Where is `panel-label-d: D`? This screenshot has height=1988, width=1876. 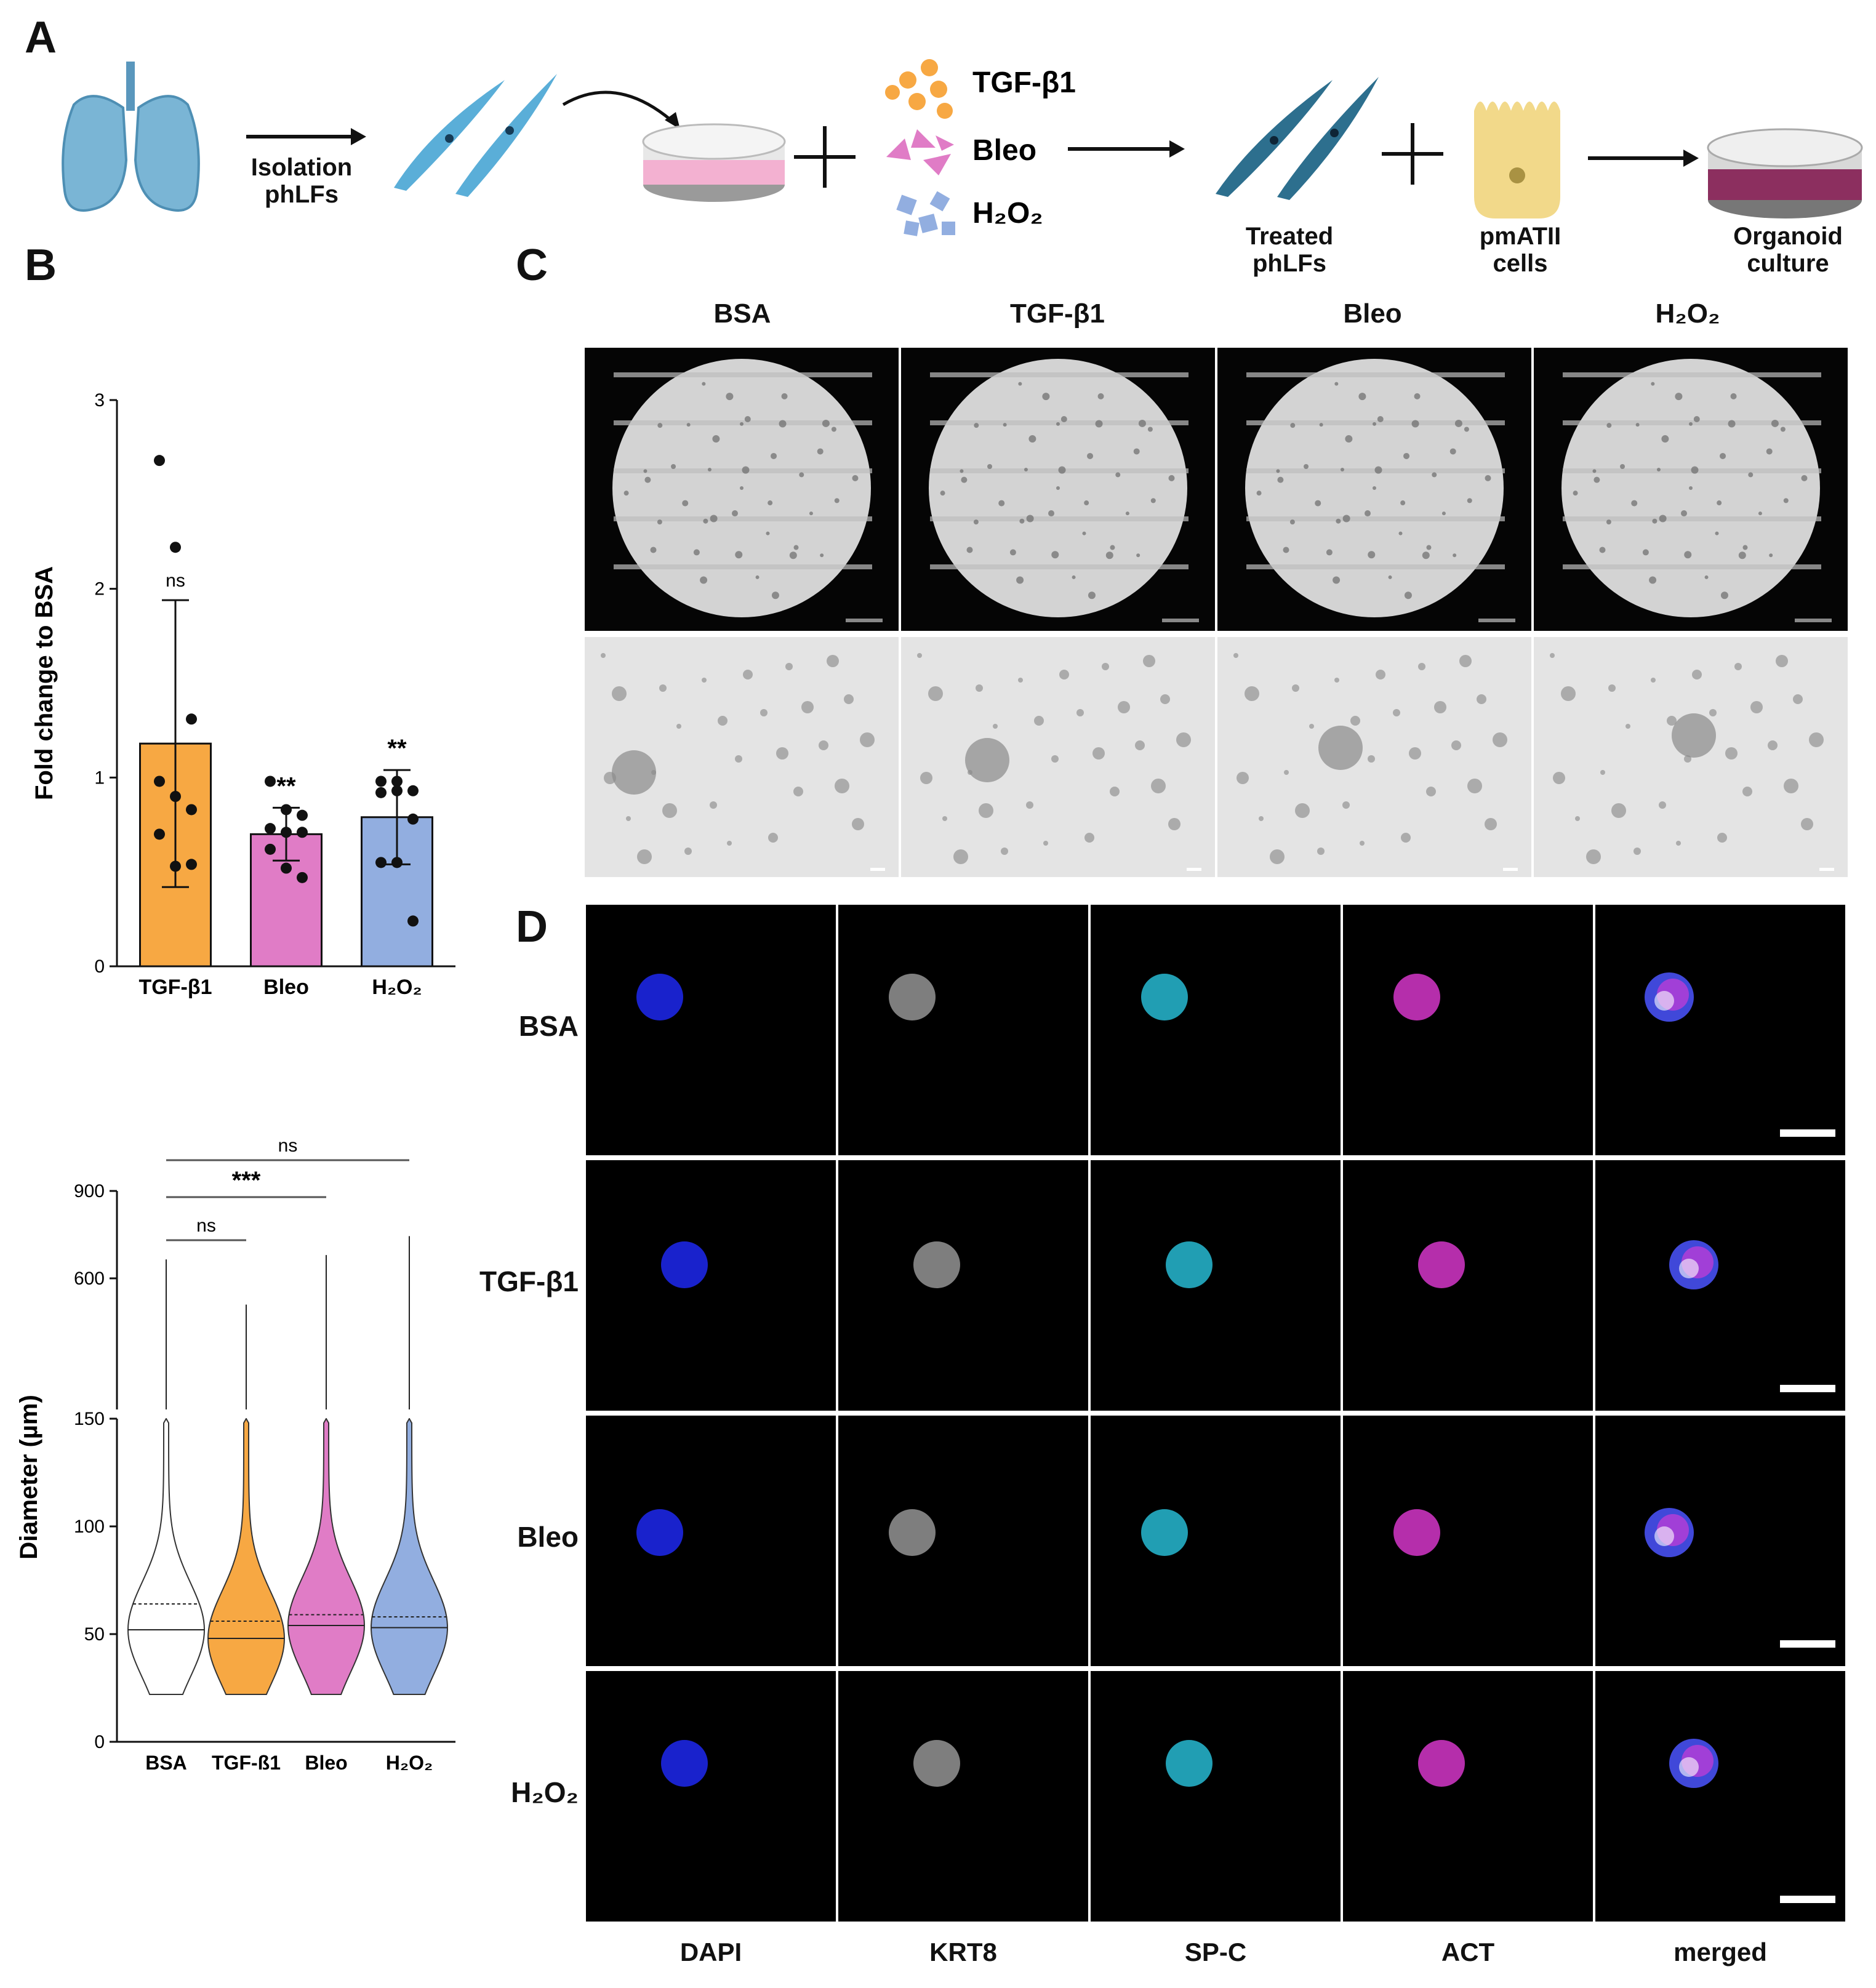
panel-label-d: D is located at coordinates (532, 927).